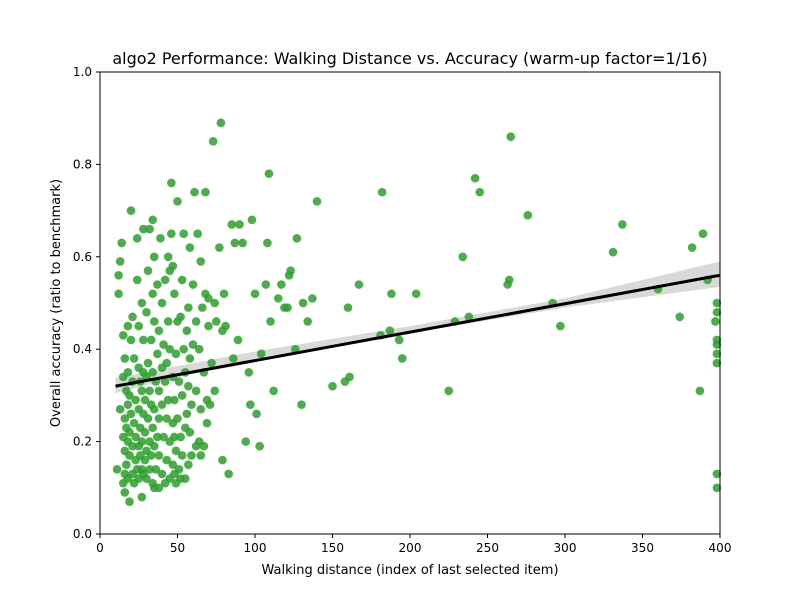 This screenshot has height=600, width=800. I want to click on x-tick-label: 100, so click(255, 548).